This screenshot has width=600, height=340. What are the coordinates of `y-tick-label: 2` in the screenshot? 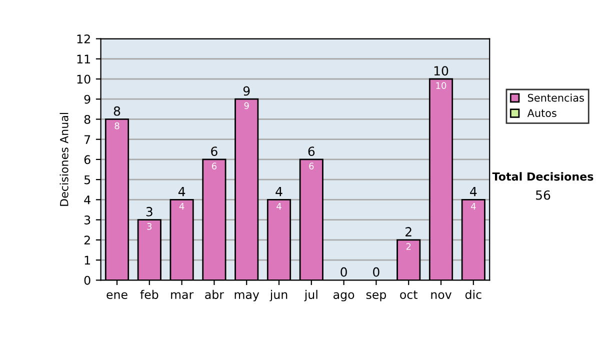 It's located at (87, 240).